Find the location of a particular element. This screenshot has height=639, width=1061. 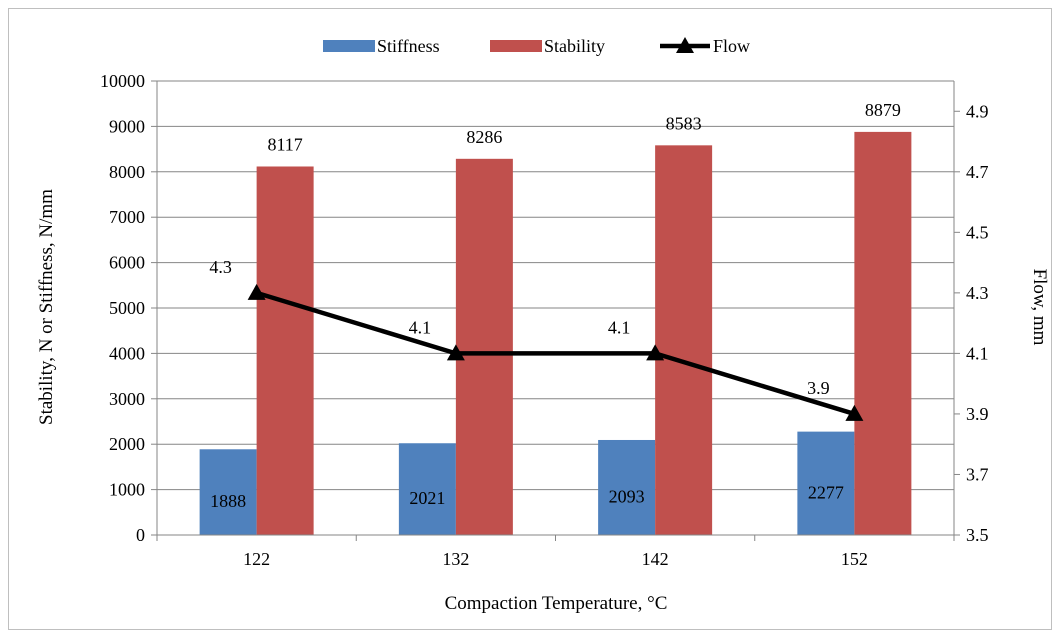

legend: Stiffness Stability Flow is located at coordinates (536, 46).